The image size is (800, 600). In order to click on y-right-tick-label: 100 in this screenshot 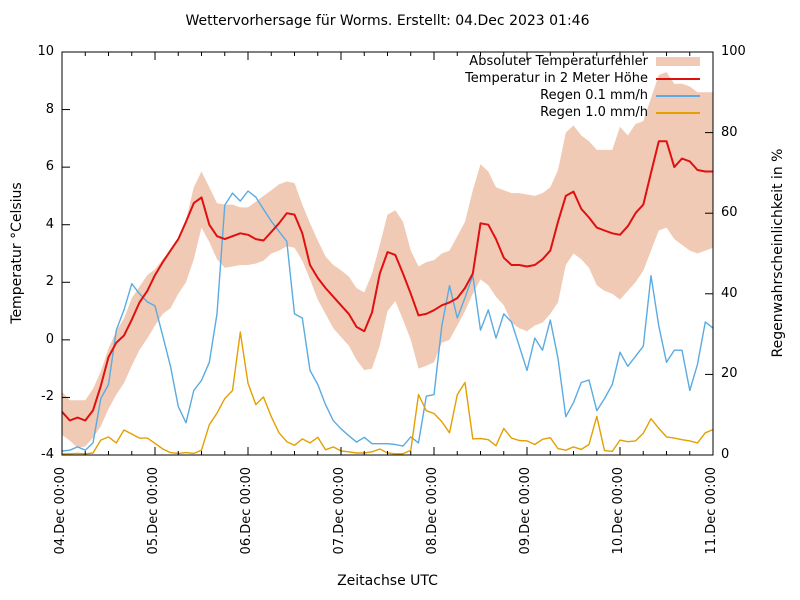, I will do `click(733, 51)`.